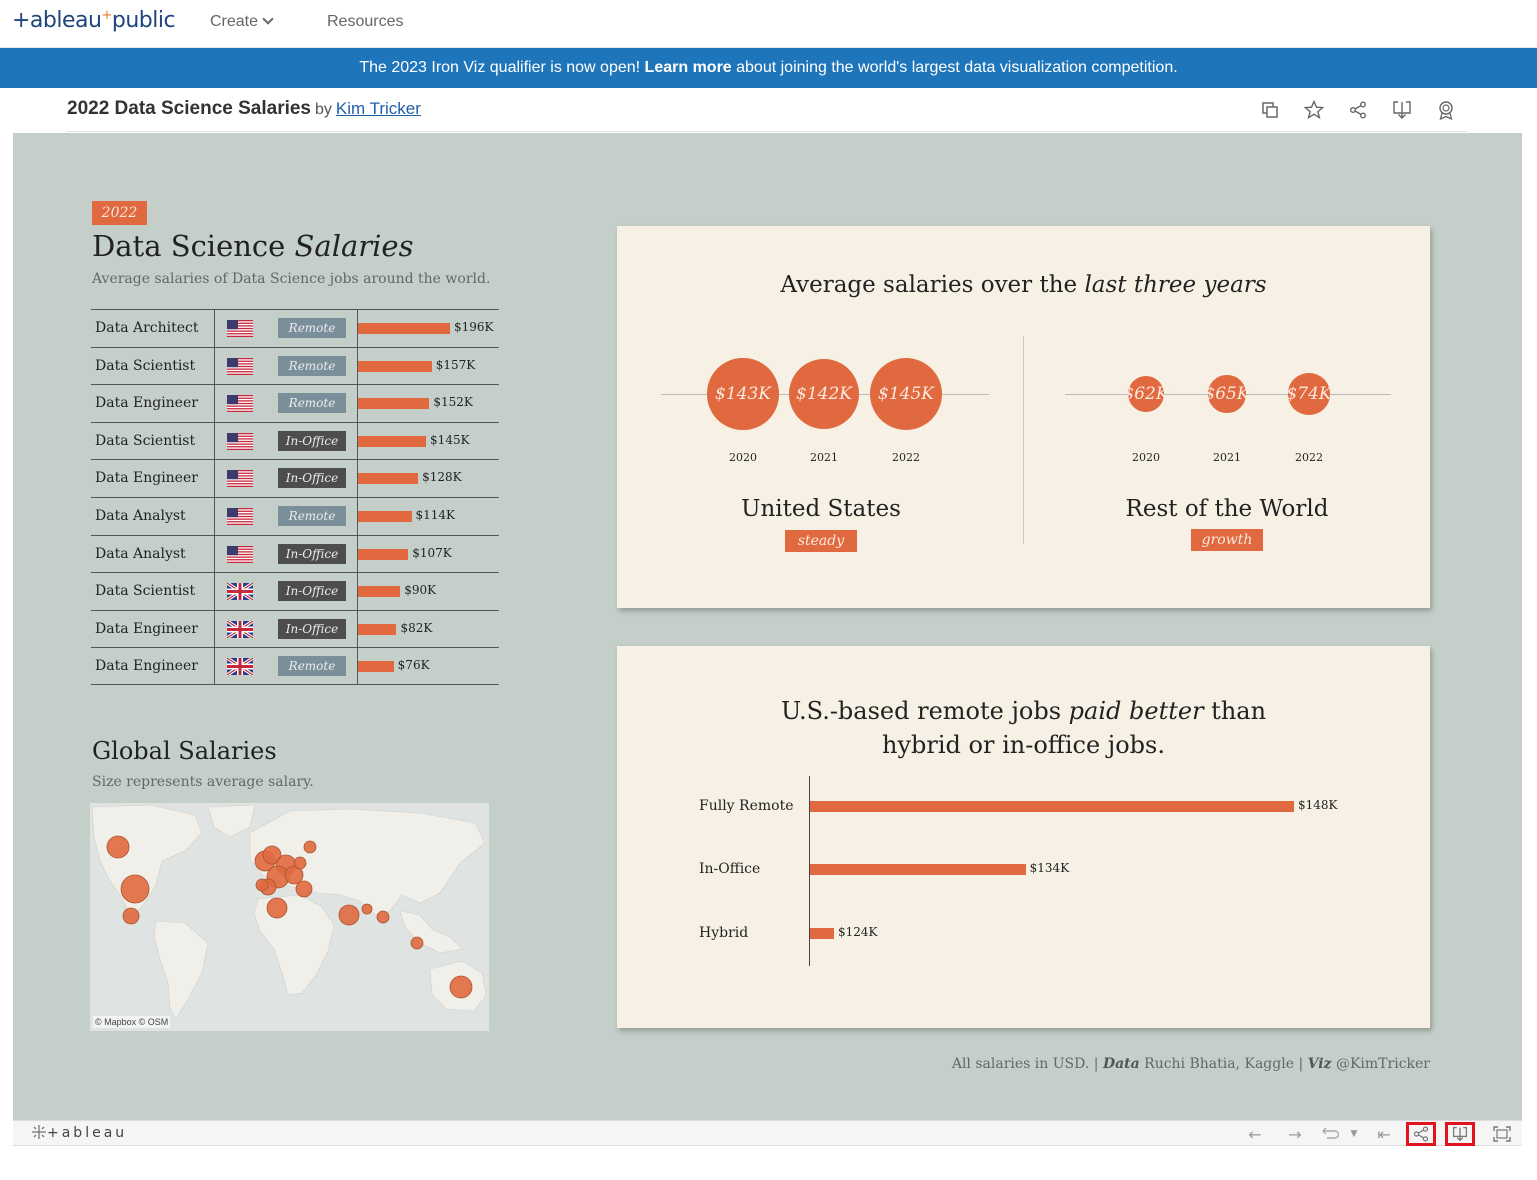 This screenshot has width=1537, height=1180. What do you see at coordinates (79, 1132) in the screenshot?
I see `tableau-logo: +ableau` at bounding box center [79, 1132].